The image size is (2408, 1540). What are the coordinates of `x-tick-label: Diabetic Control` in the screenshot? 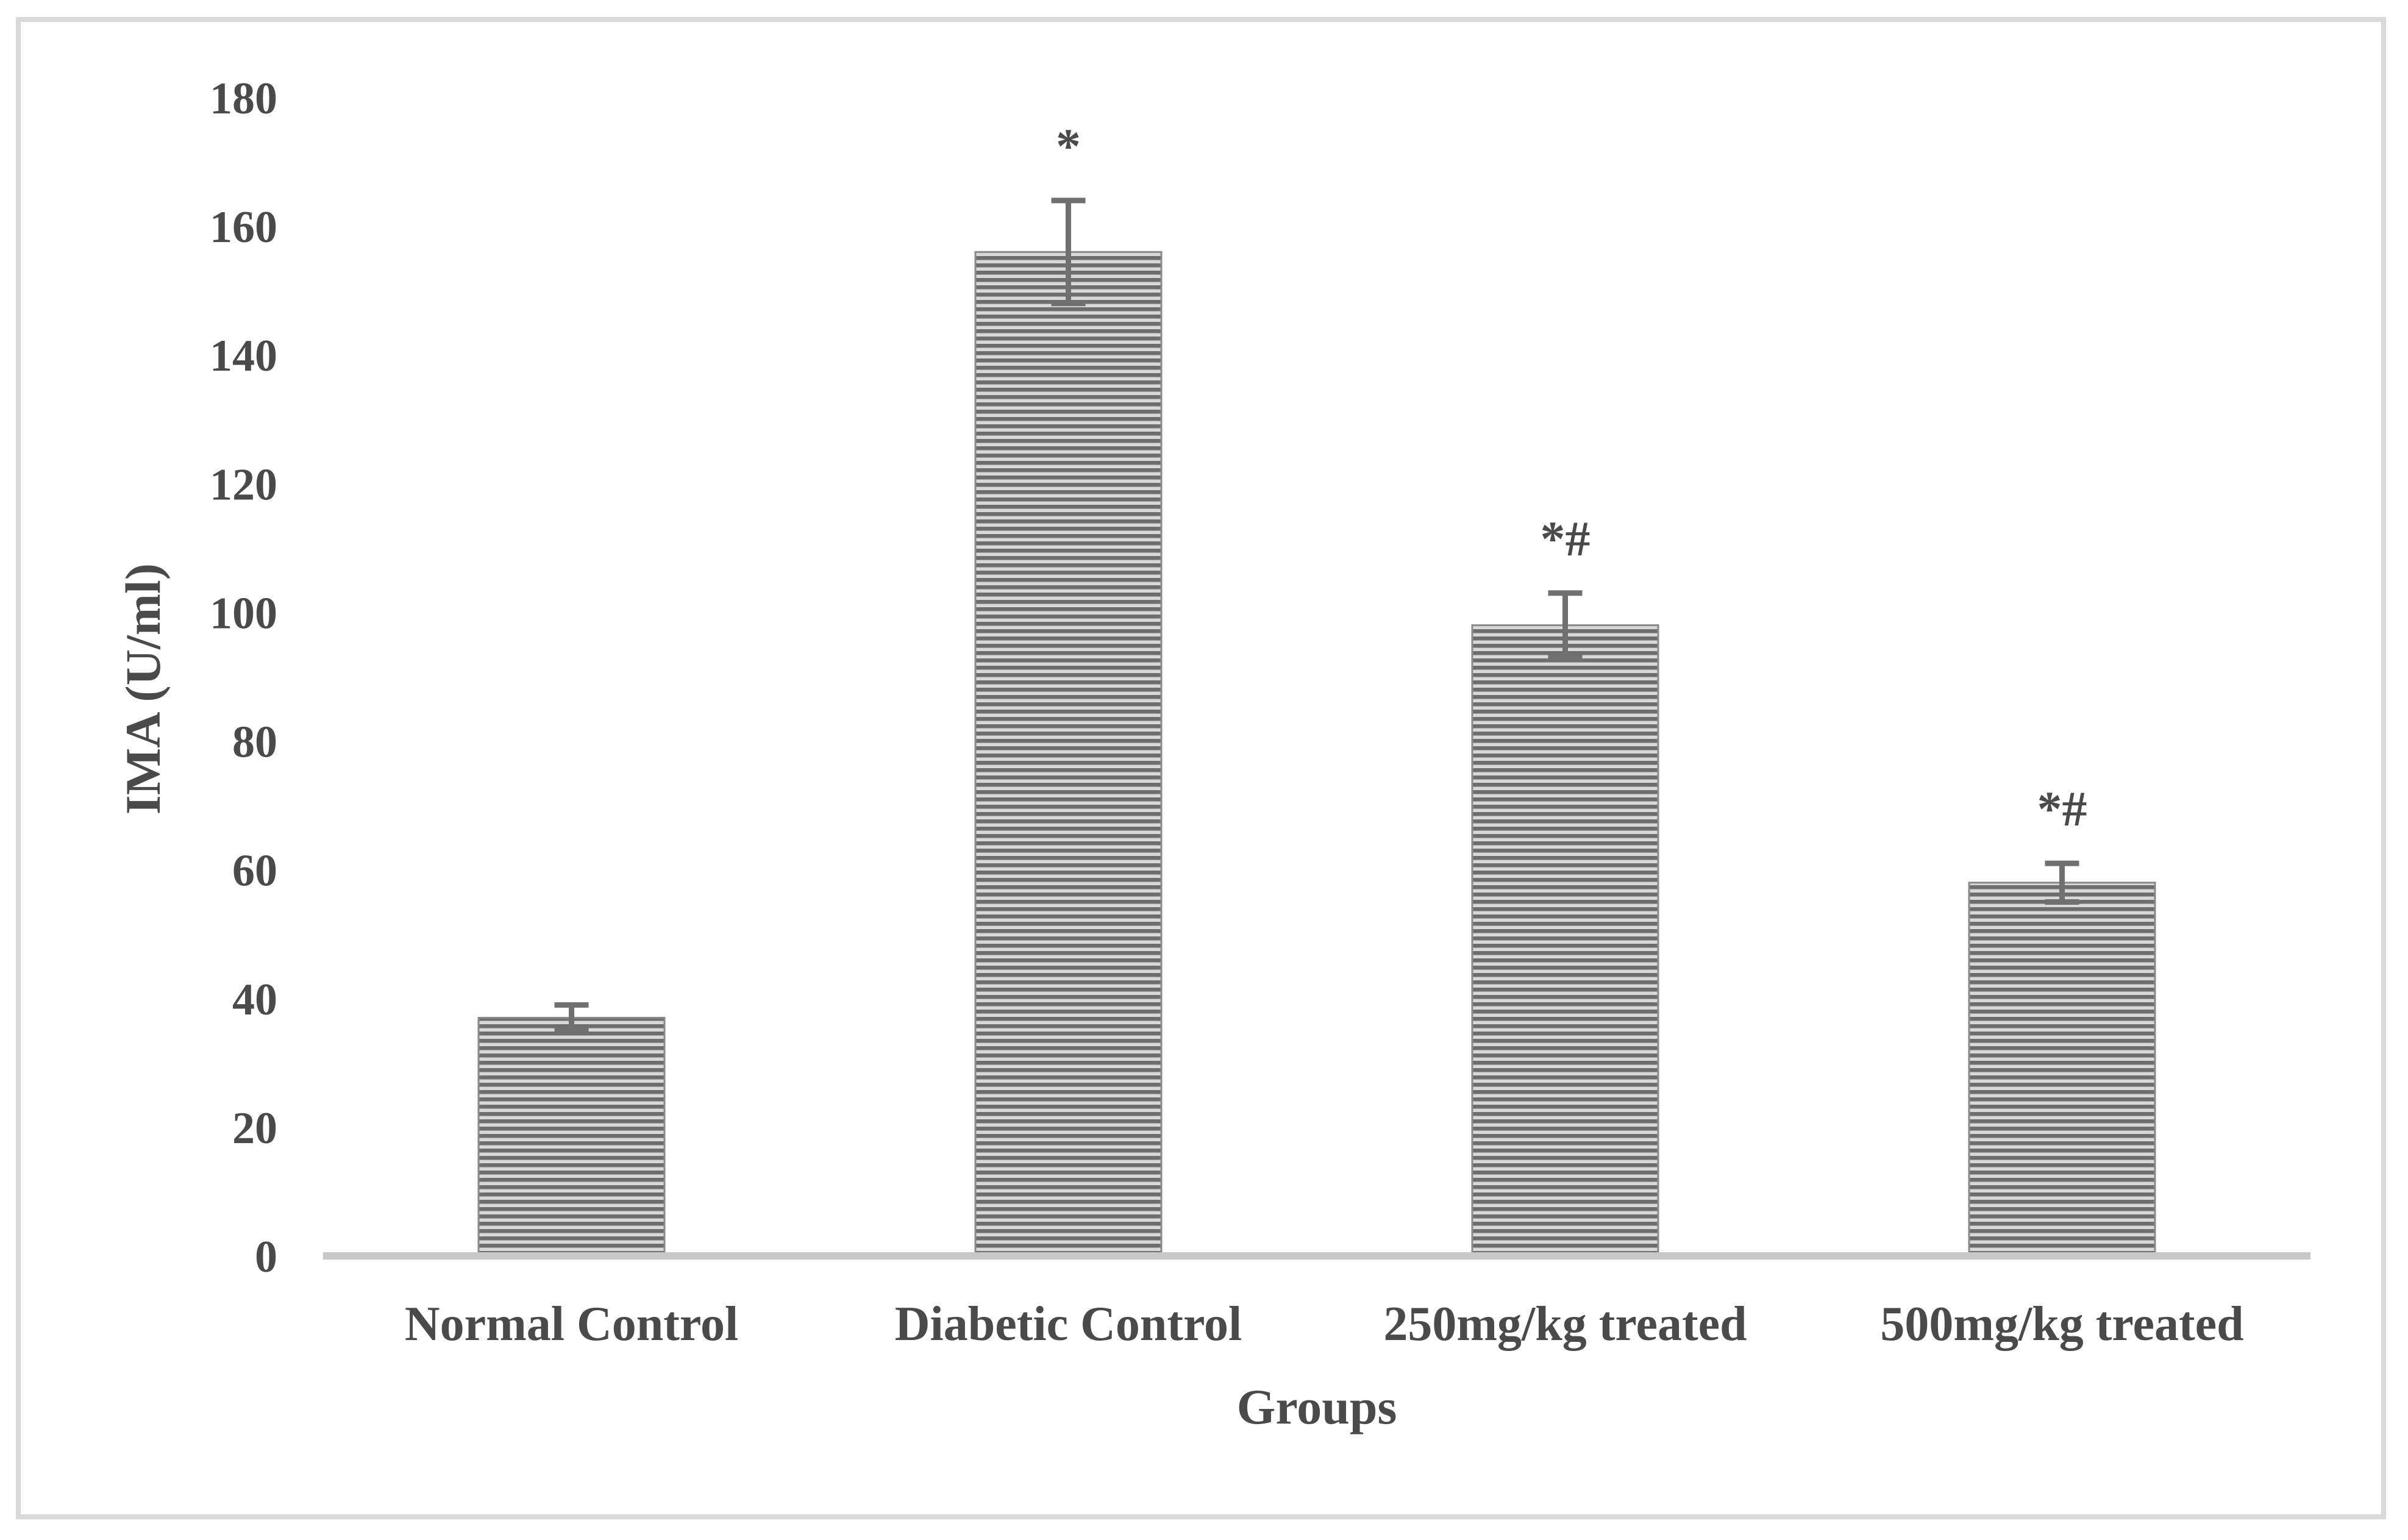 It's located at (1068, 1324).